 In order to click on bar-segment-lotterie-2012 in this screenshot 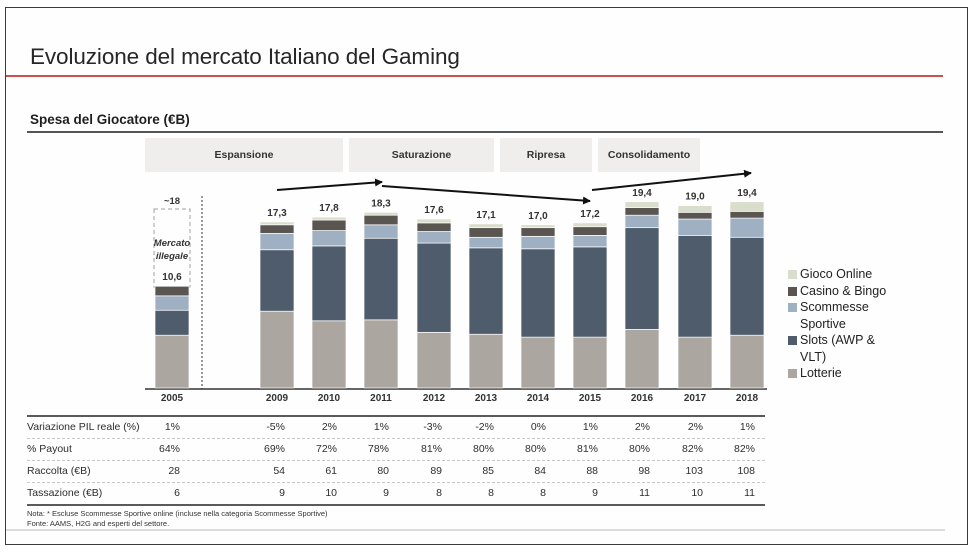, I will do `click(434, 360)`.